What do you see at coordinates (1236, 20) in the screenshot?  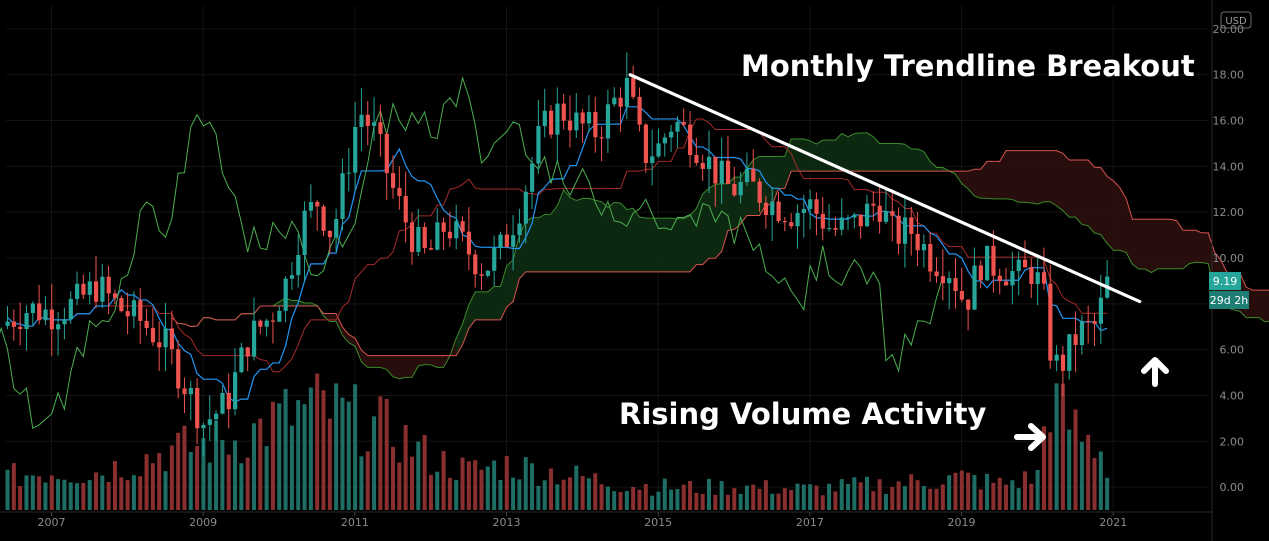 I see `currency-badge` at bounding box center [1236, 20].